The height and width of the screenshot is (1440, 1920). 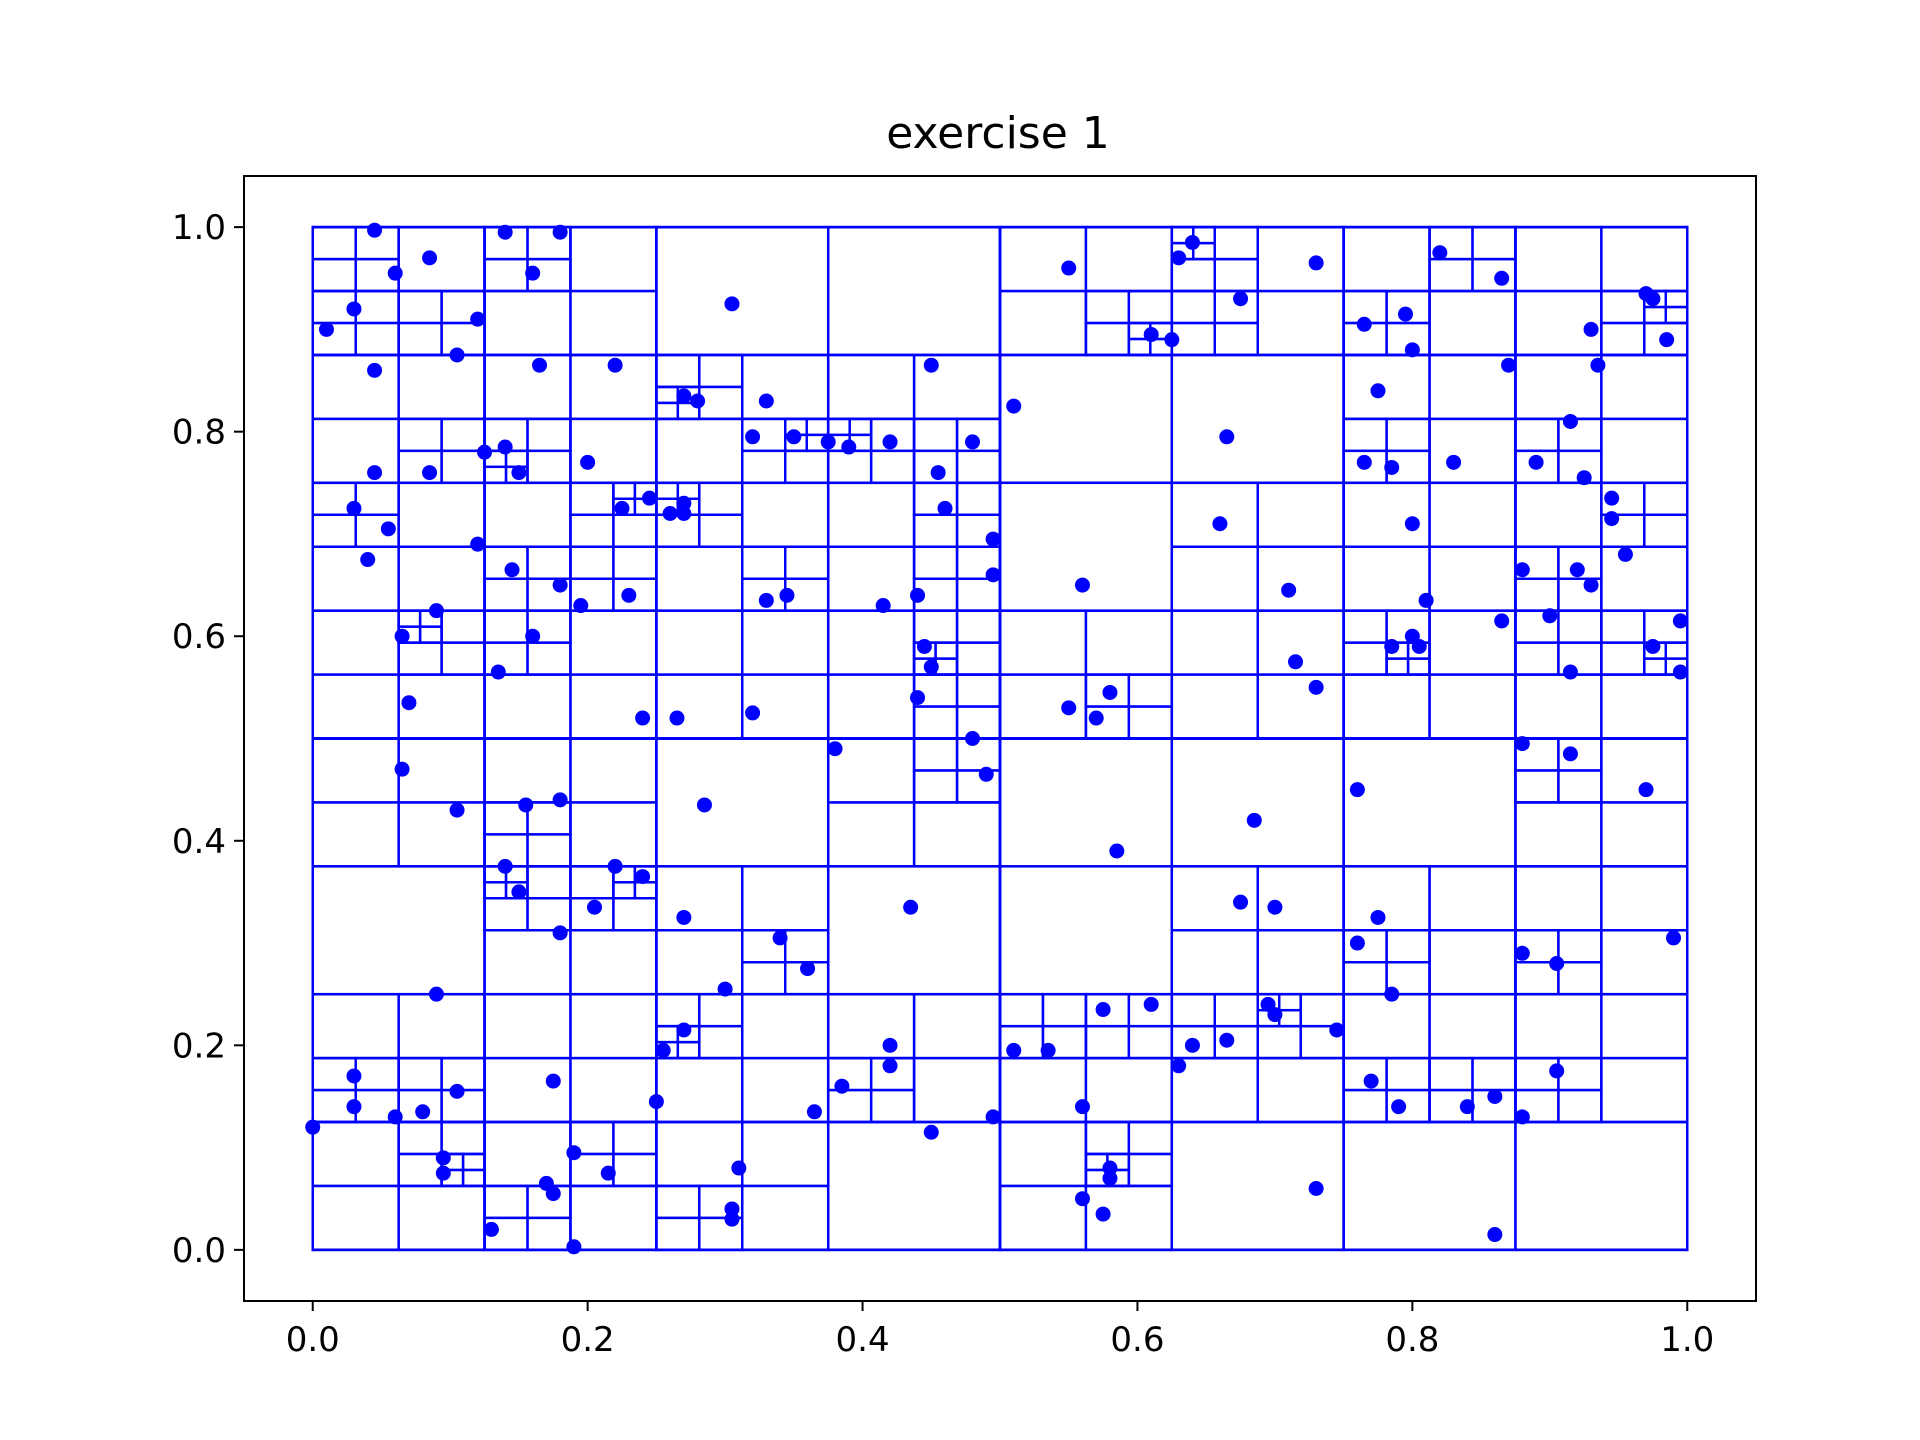 I want to click on y-tick-label: 0.8, so click(x=199, y=433).